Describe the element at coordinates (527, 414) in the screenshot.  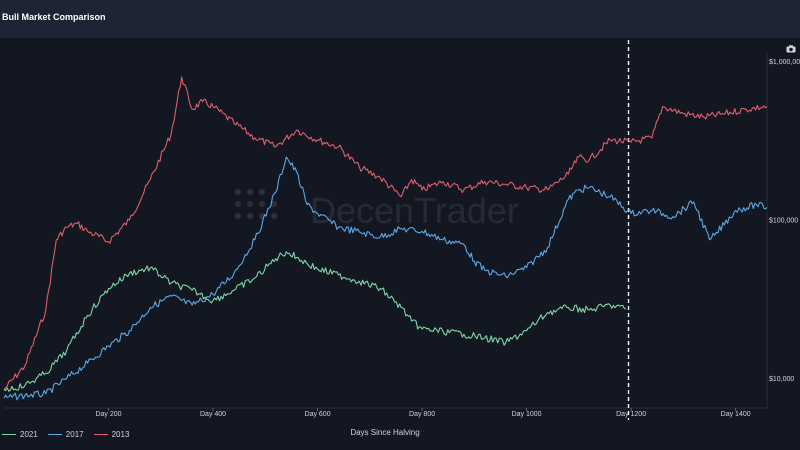
I see `x-tick-label: Day 1000` at that location.